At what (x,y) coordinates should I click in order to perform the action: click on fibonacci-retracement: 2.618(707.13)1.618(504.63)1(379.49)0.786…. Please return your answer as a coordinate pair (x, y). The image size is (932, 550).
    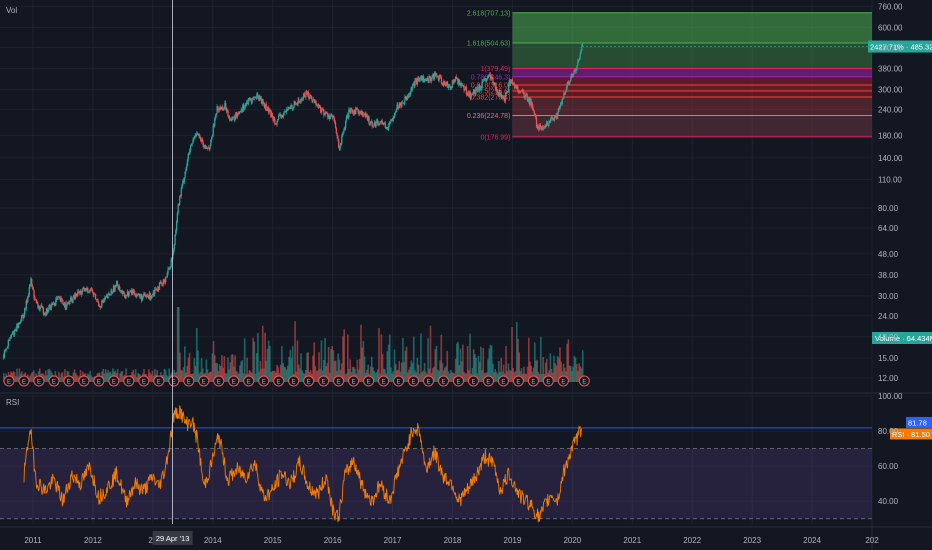
    Looking at the image, I should click on (669, 75).